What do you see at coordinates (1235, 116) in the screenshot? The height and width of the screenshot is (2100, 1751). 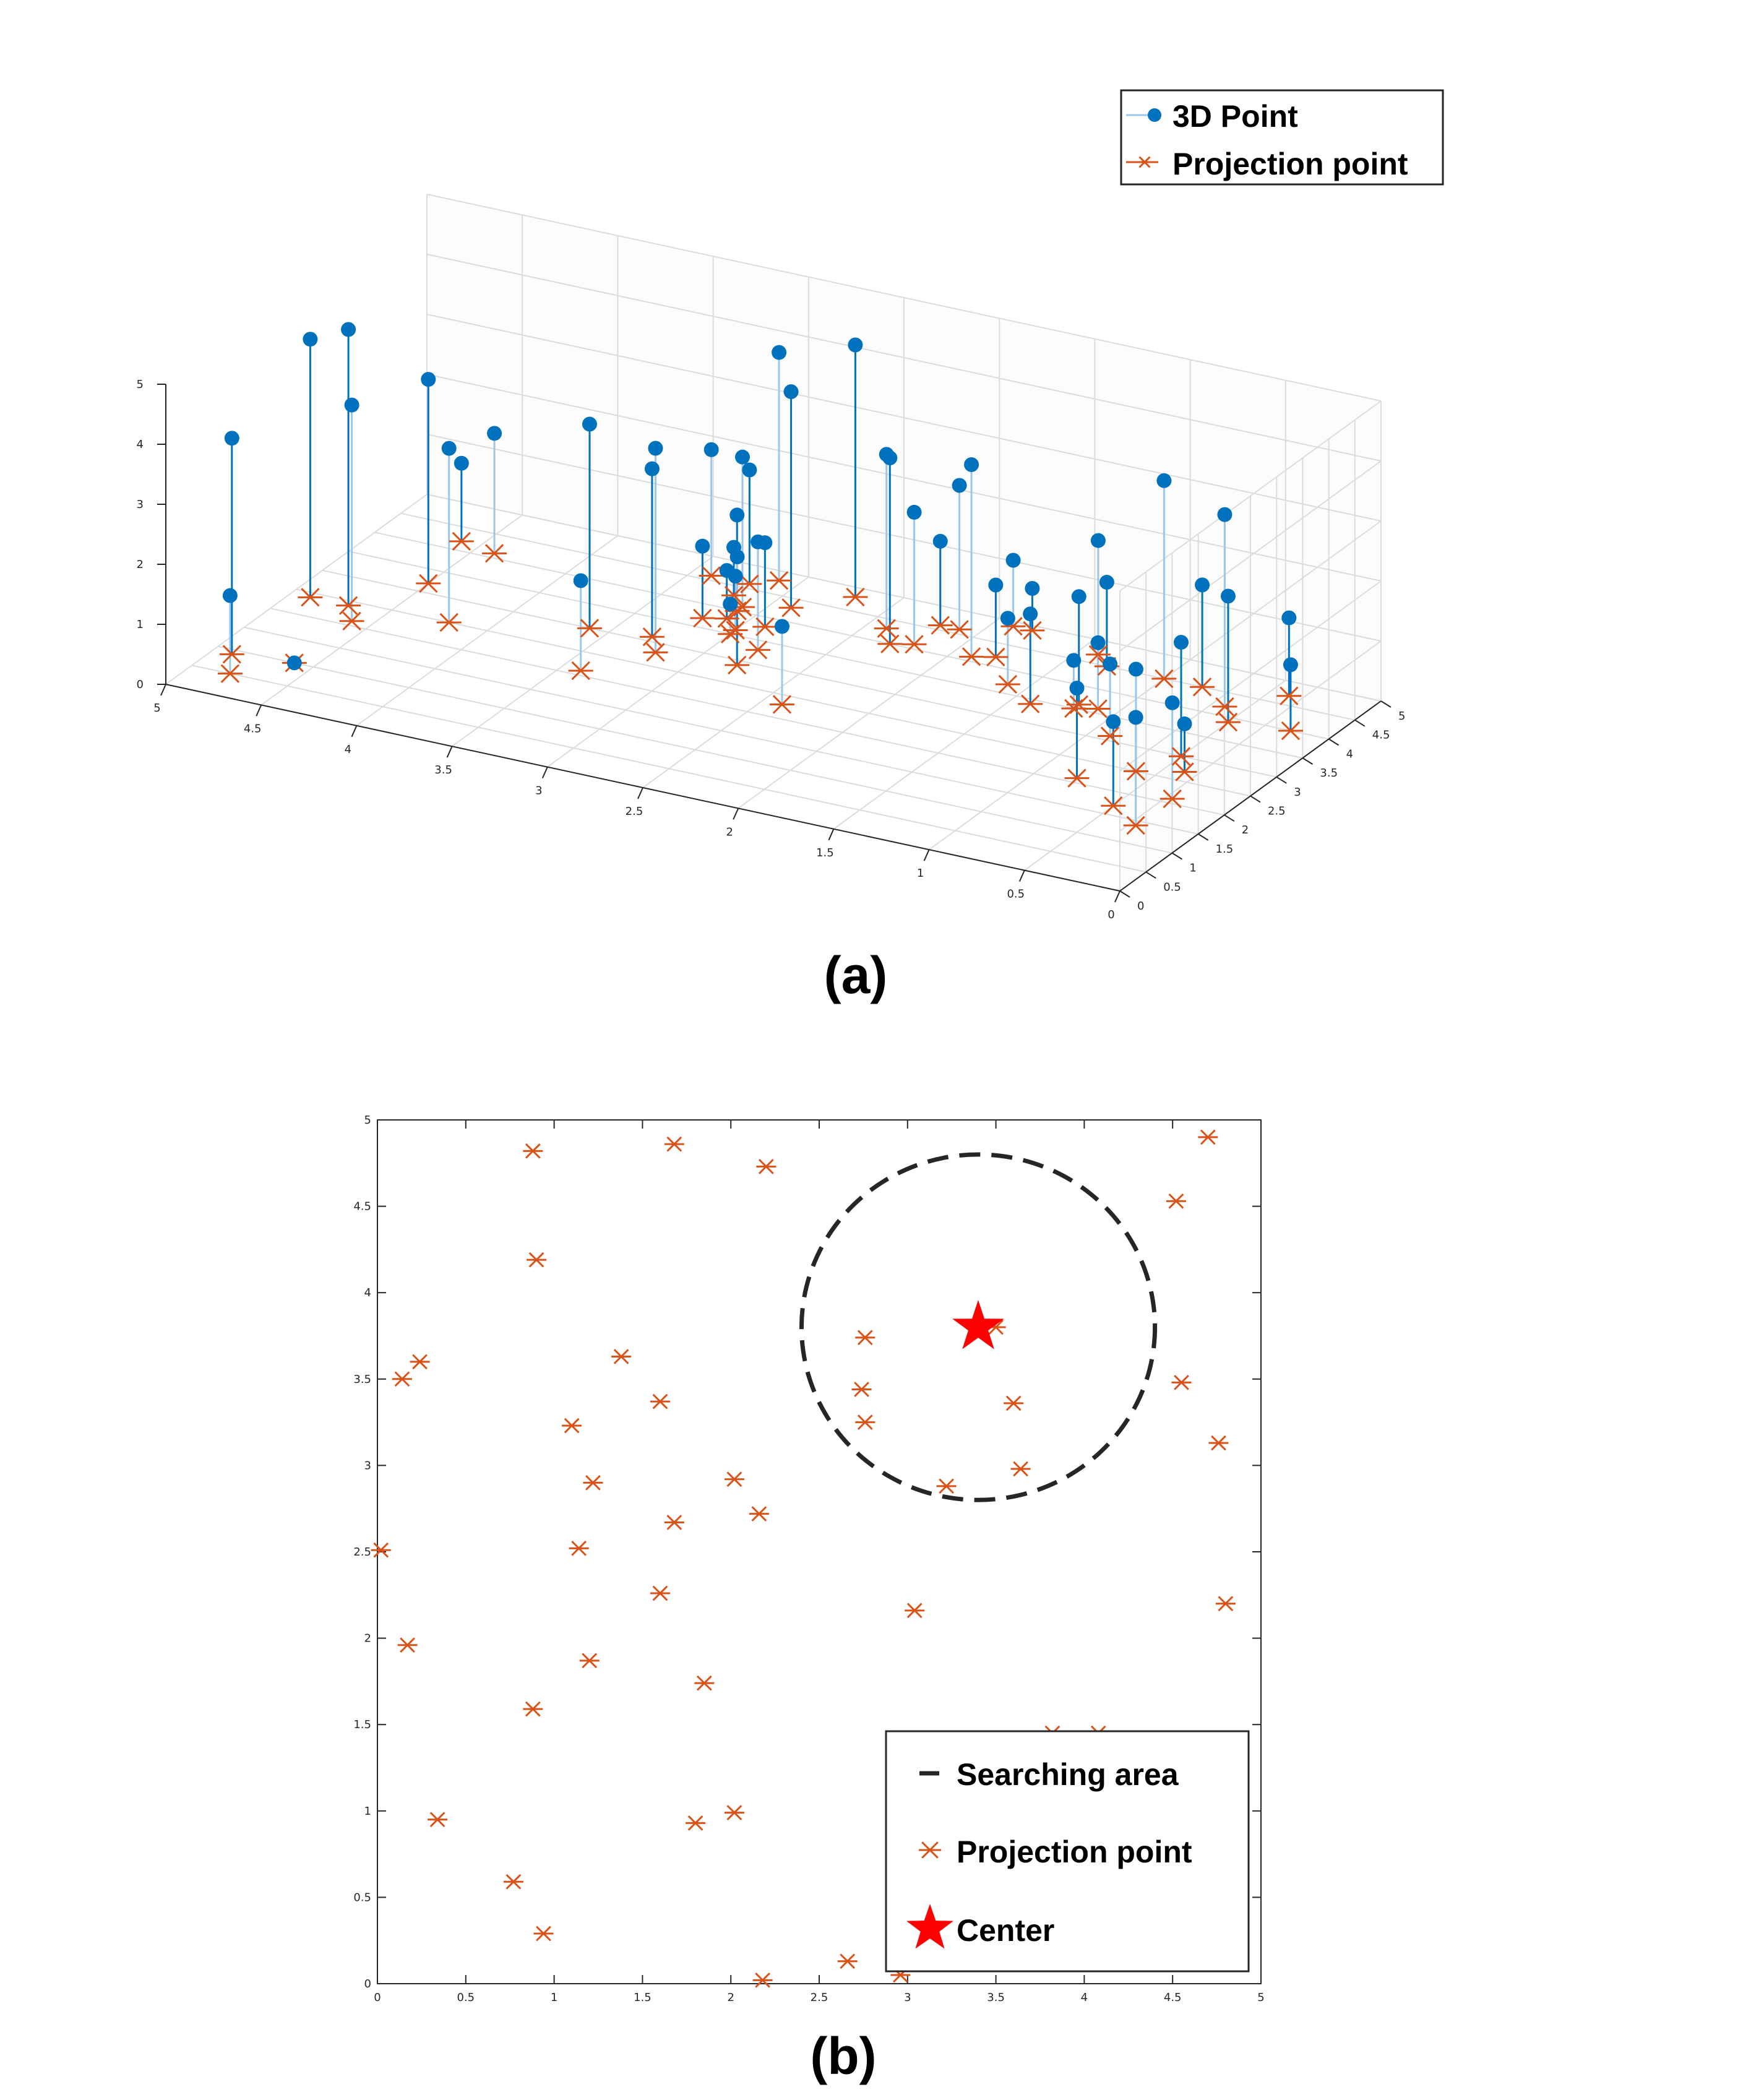 I see `legend-3d-point-label: 3D Point` at bounding box center [1235, 116].